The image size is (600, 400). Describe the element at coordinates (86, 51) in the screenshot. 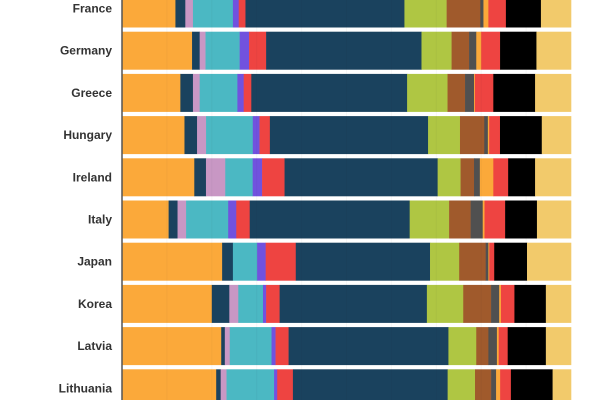

I see `category-label: Germany` at that location.